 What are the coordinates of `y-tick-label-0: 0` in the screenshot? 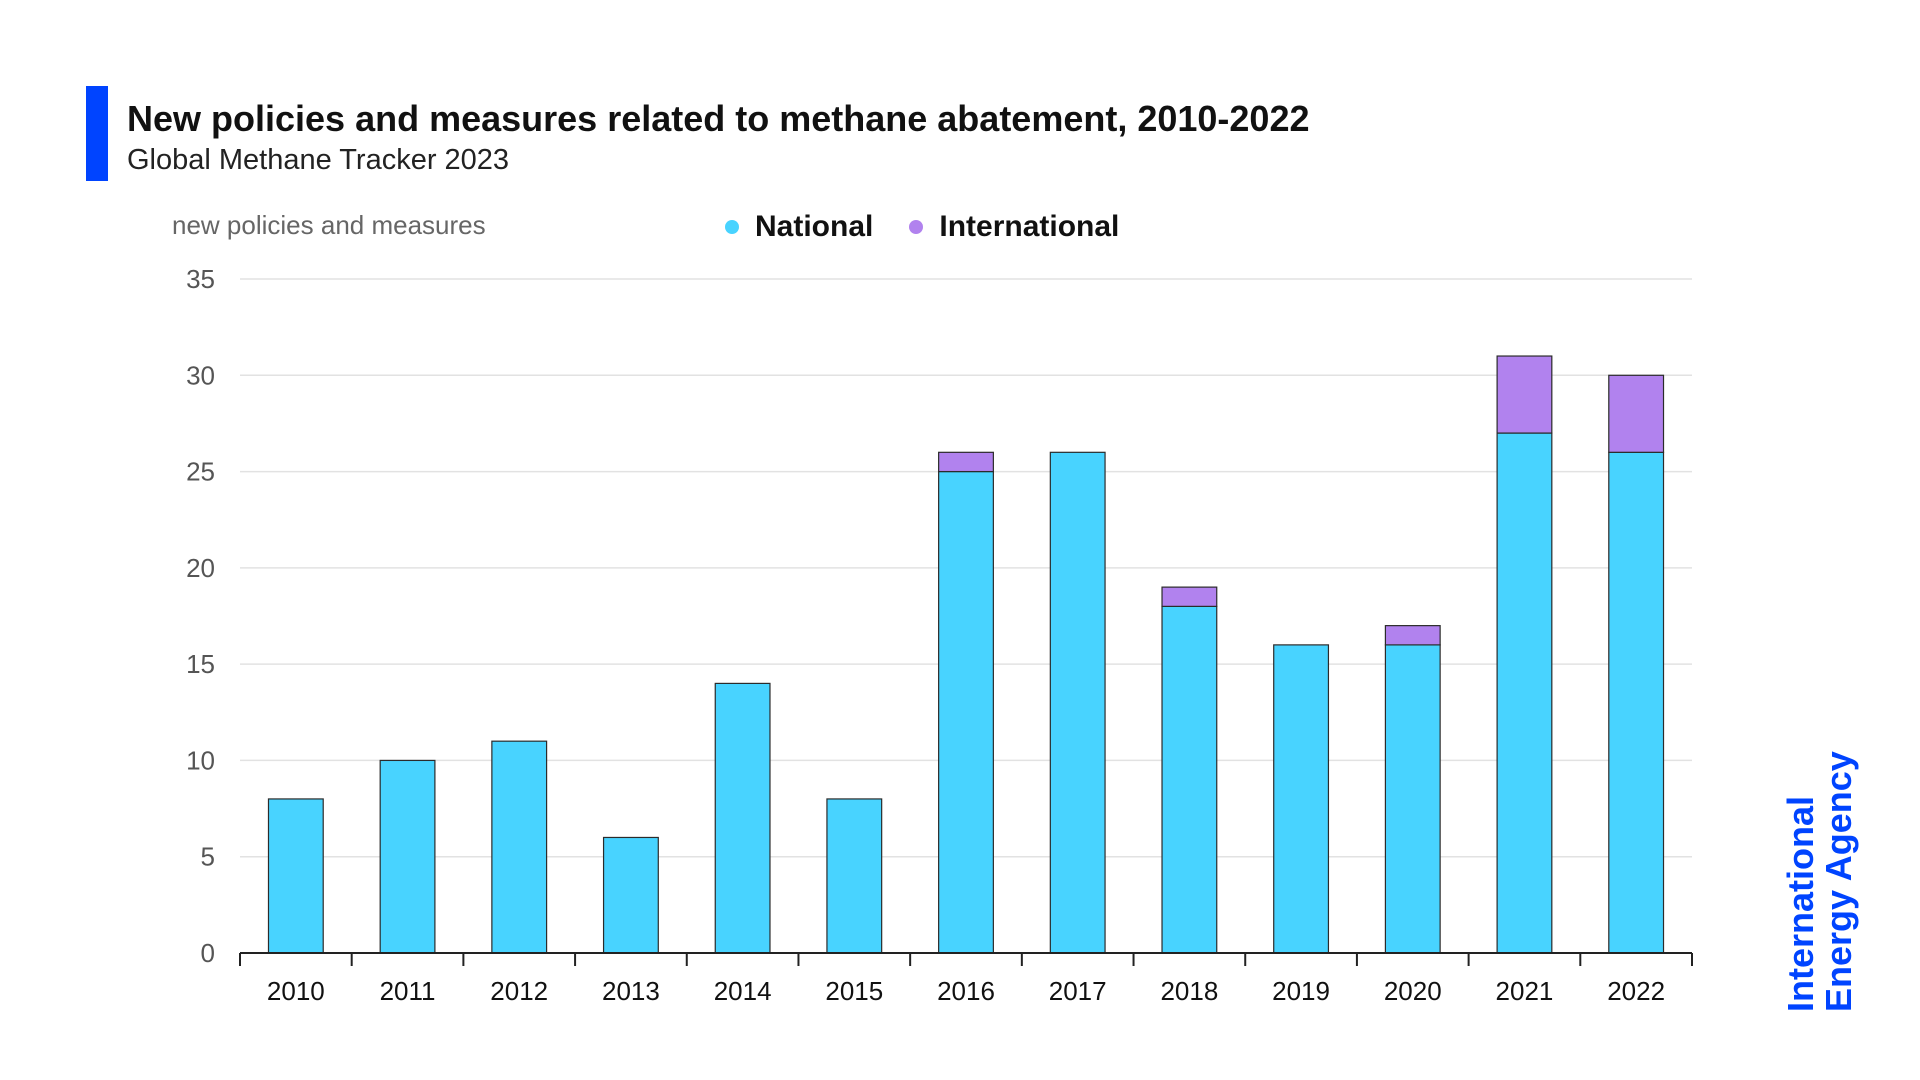 It's located at (208, 953).